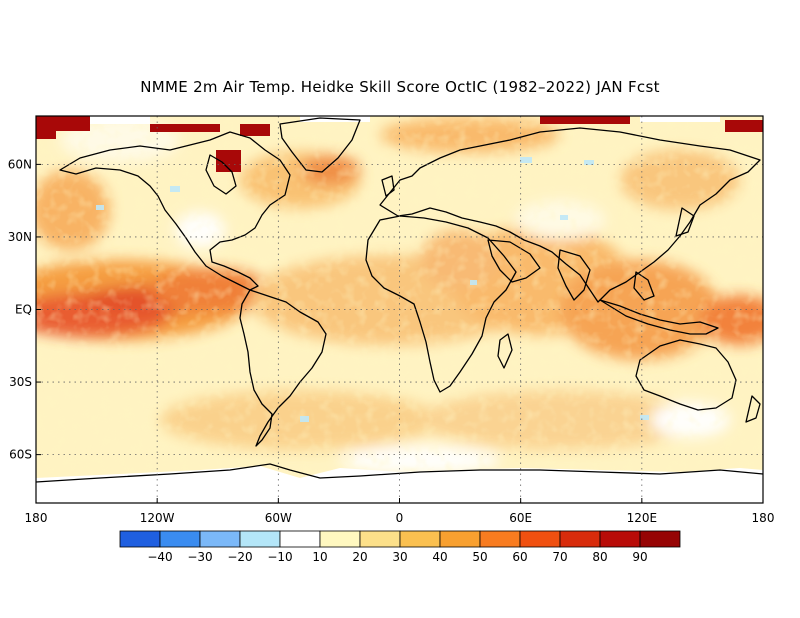 This screenshot has height=618, width=800. Describe the element at coordinates (519, 557) in the screenshot. I see `colorbar-label: 60` at that location.